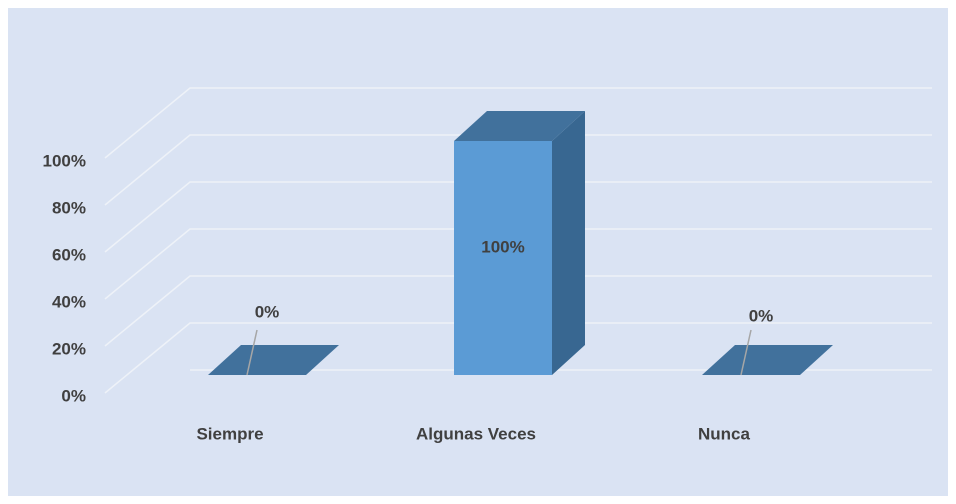  What do you see at coordinates (73, 395) in the screenshot?
I see `y-tick-label: 0%` at bounding box center [73, 395].